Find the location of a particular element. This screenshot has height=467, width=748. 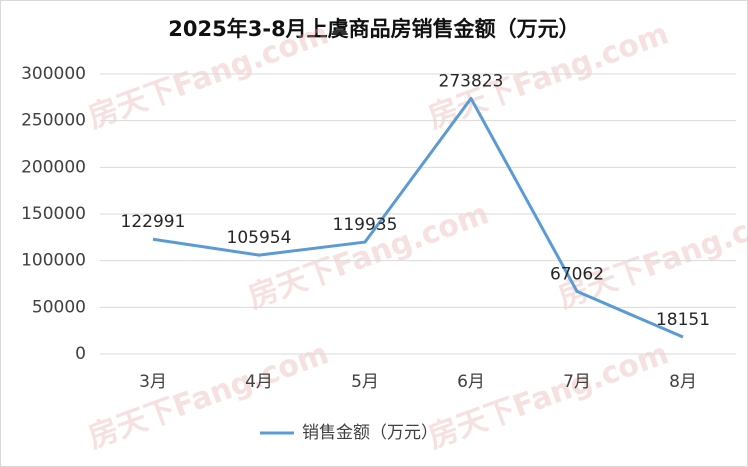

y-tick-label: 50000 is located at coordinates (59, 307).